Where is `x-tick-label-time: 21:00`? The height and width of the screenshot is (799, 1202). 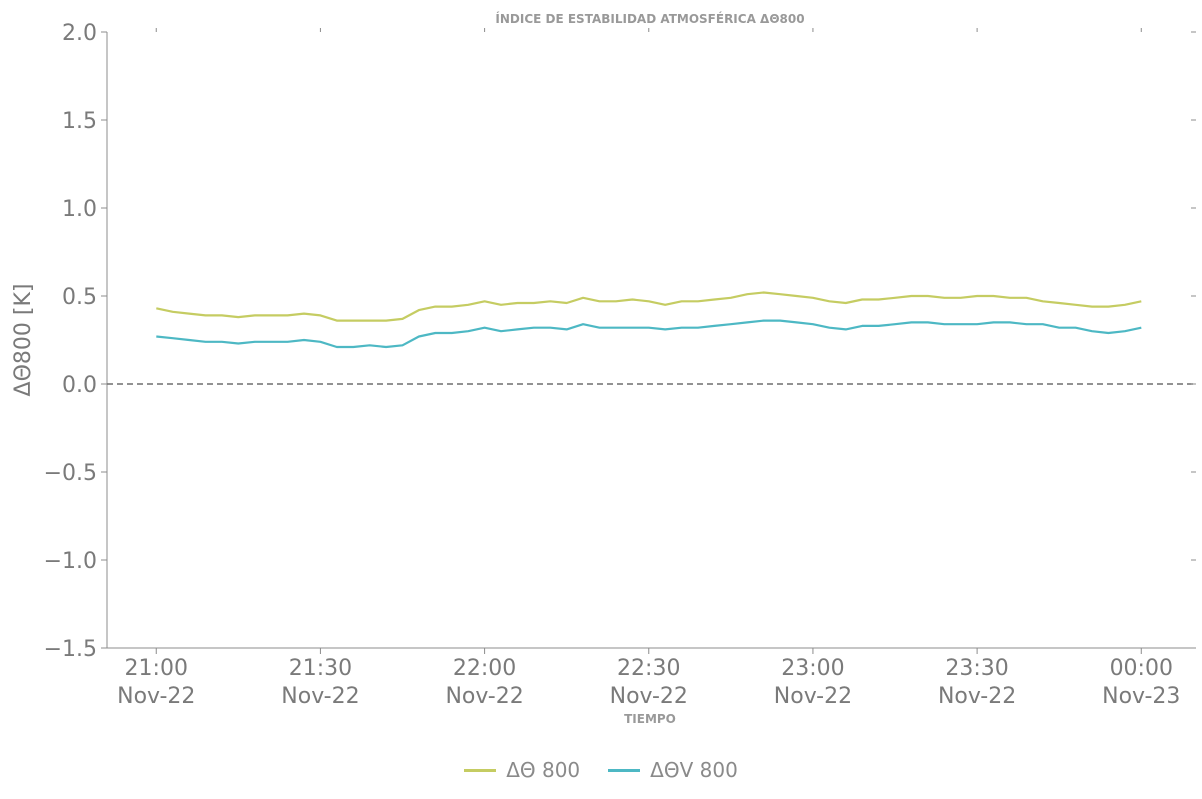 x-tick-label-time: 21:00 is located at coordinates (156, 668).